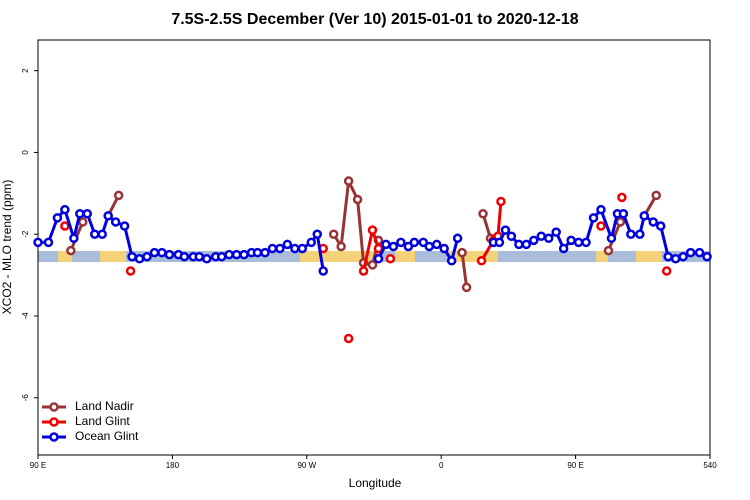 The height and width of the screenshot is (500, 750). Describe the element at coordinates (25, 398) in the screenshot. I see `y-tick-label: -6` at that location.